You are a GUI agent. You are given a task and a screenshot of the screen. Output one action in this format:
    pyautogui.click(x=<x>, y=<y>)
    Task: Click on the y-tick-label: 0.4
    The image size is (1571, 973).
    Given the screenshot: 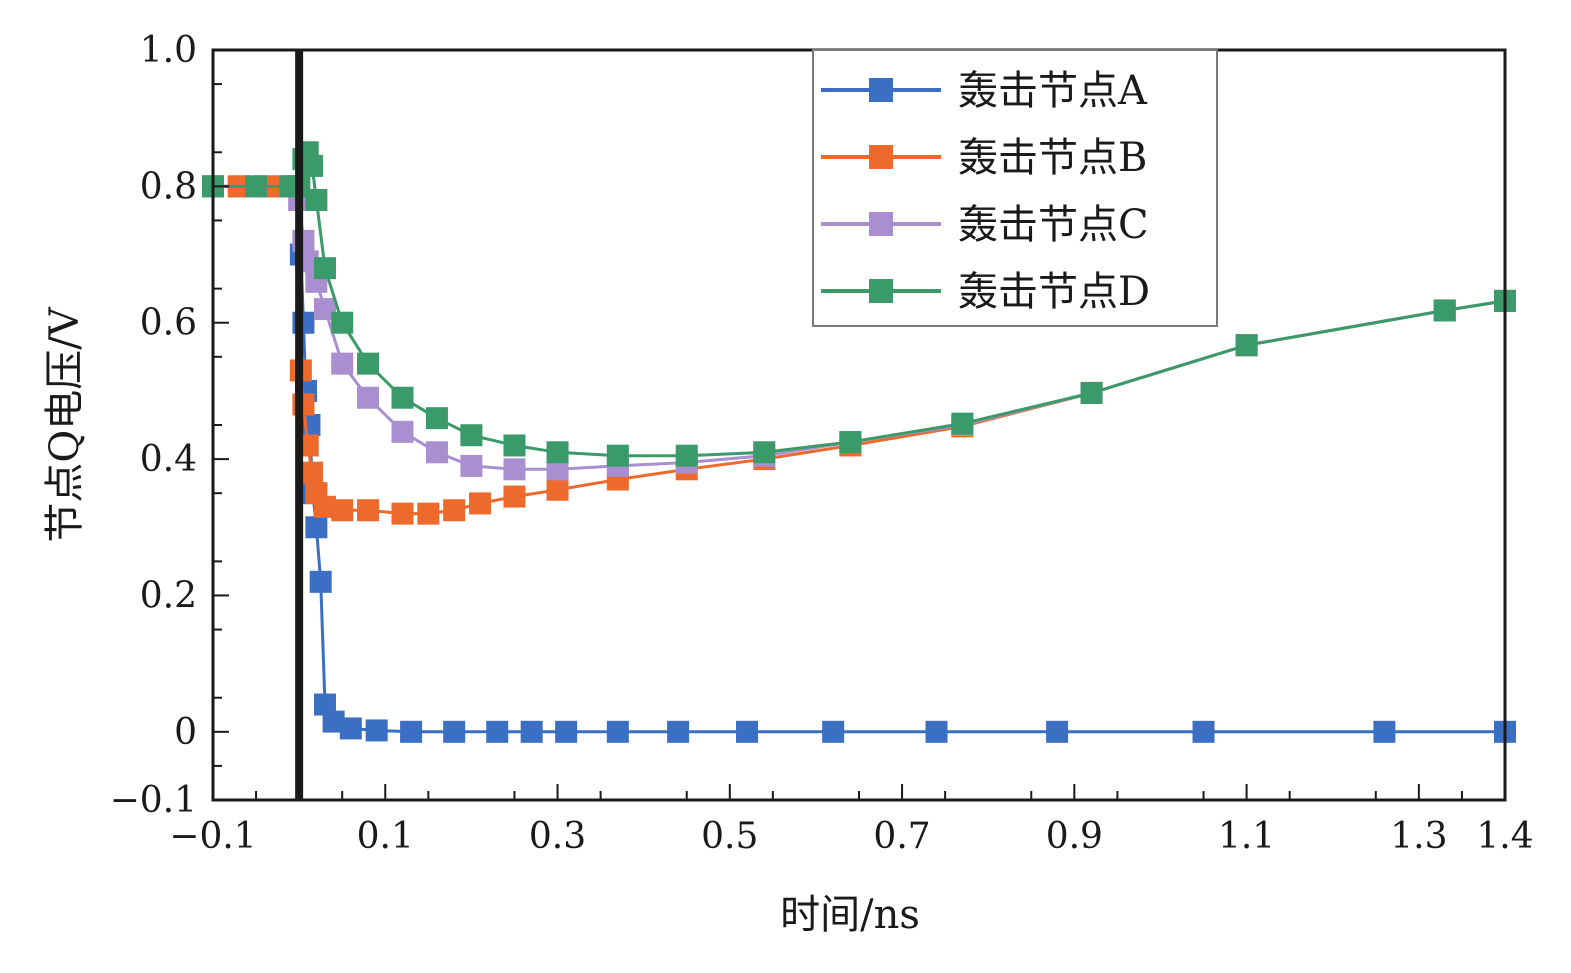 What is the action you would take?
    pyautogui.click(x=168, y=459)
    